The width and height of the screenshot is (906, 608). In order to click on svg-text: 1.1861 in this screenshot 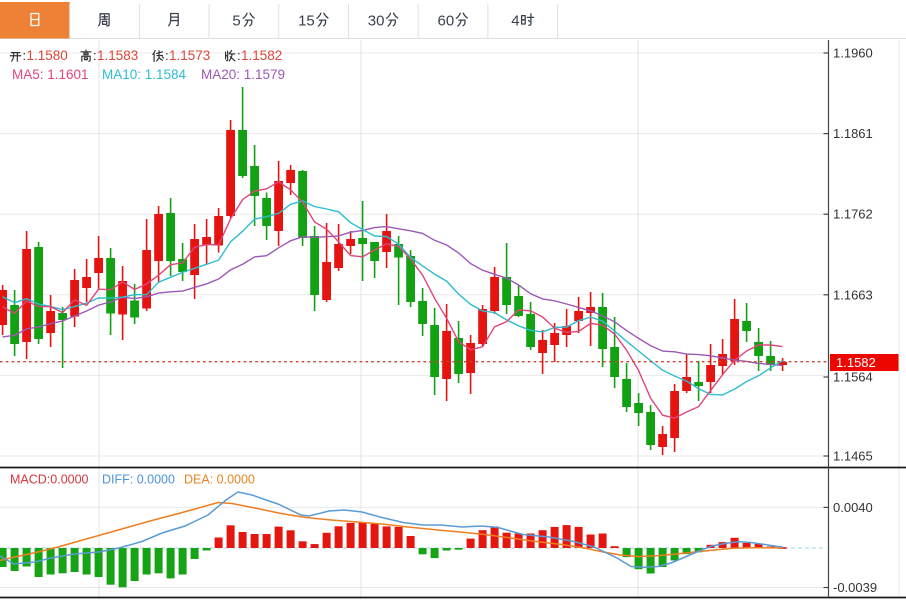, I will do `click(853, 133)`.